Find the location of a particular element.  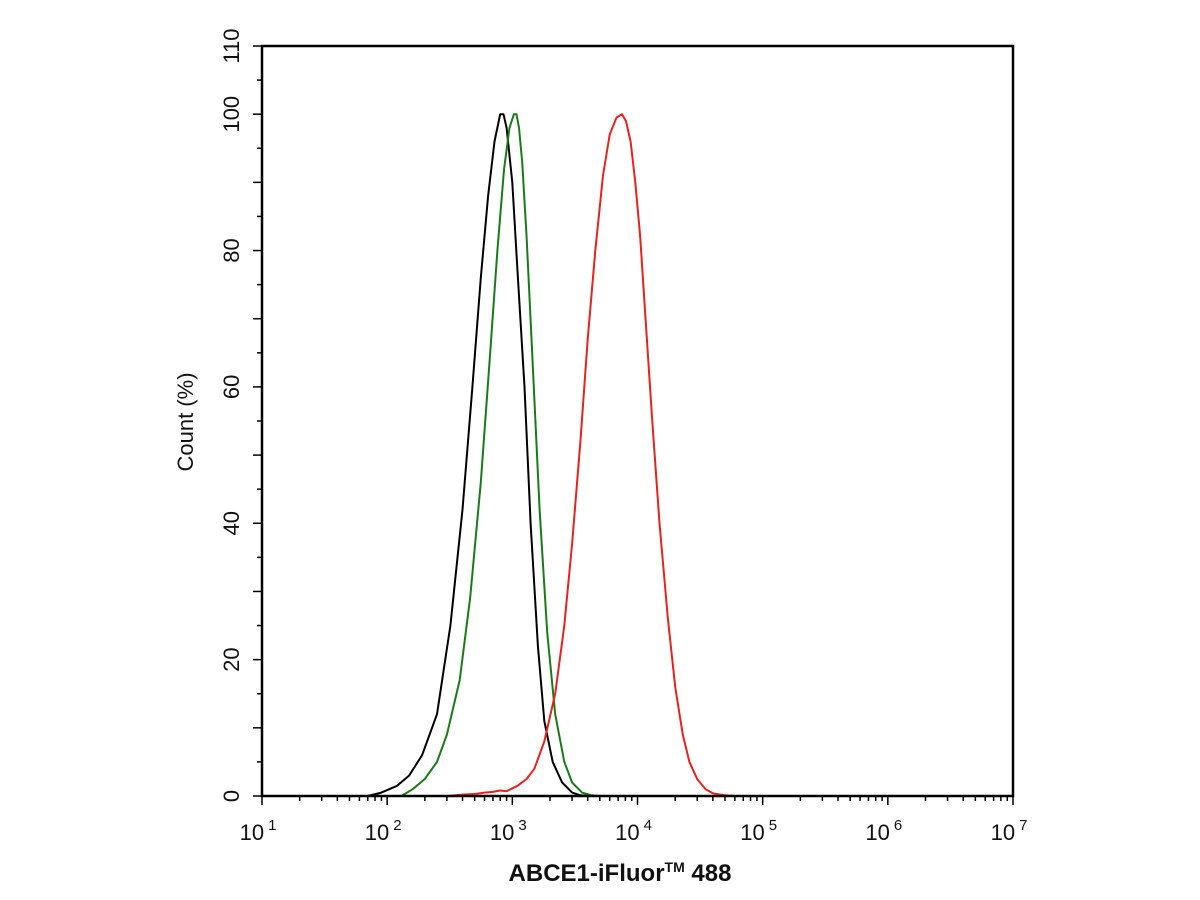

x-tick-exponent: 7 is located at coordinates (1023, 825).